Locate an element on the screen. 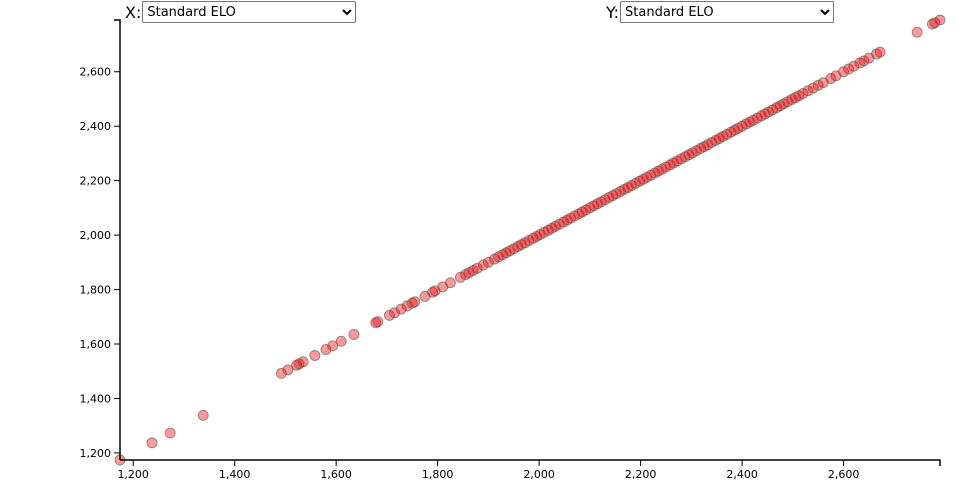  y-tick: 2,200 is located at coordinates (100, 181).